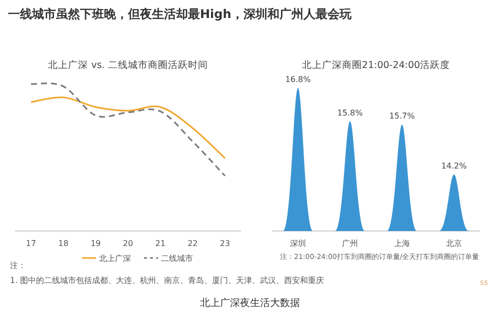  I want to click on text: 注：, so click(18, 265).